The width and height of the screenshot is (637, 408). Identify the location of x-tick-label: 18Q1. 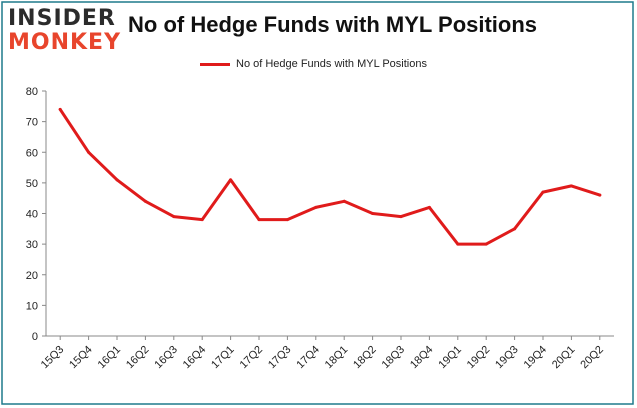
(337, 358).